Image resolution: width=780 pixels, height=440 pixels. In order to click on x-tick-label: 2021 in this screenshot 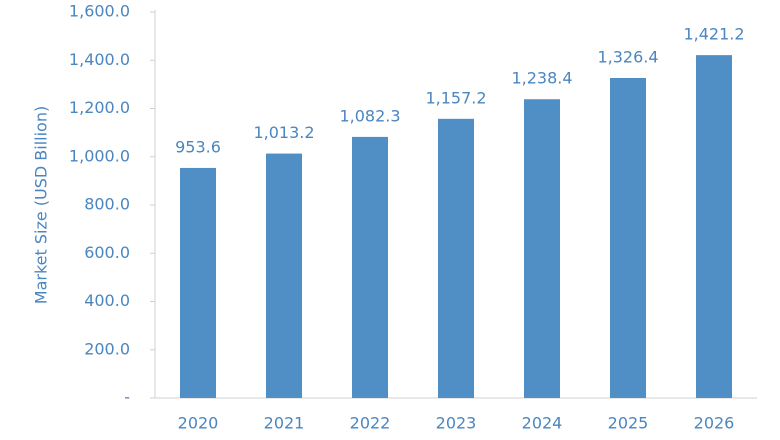, I will do `click(284, 423)`.